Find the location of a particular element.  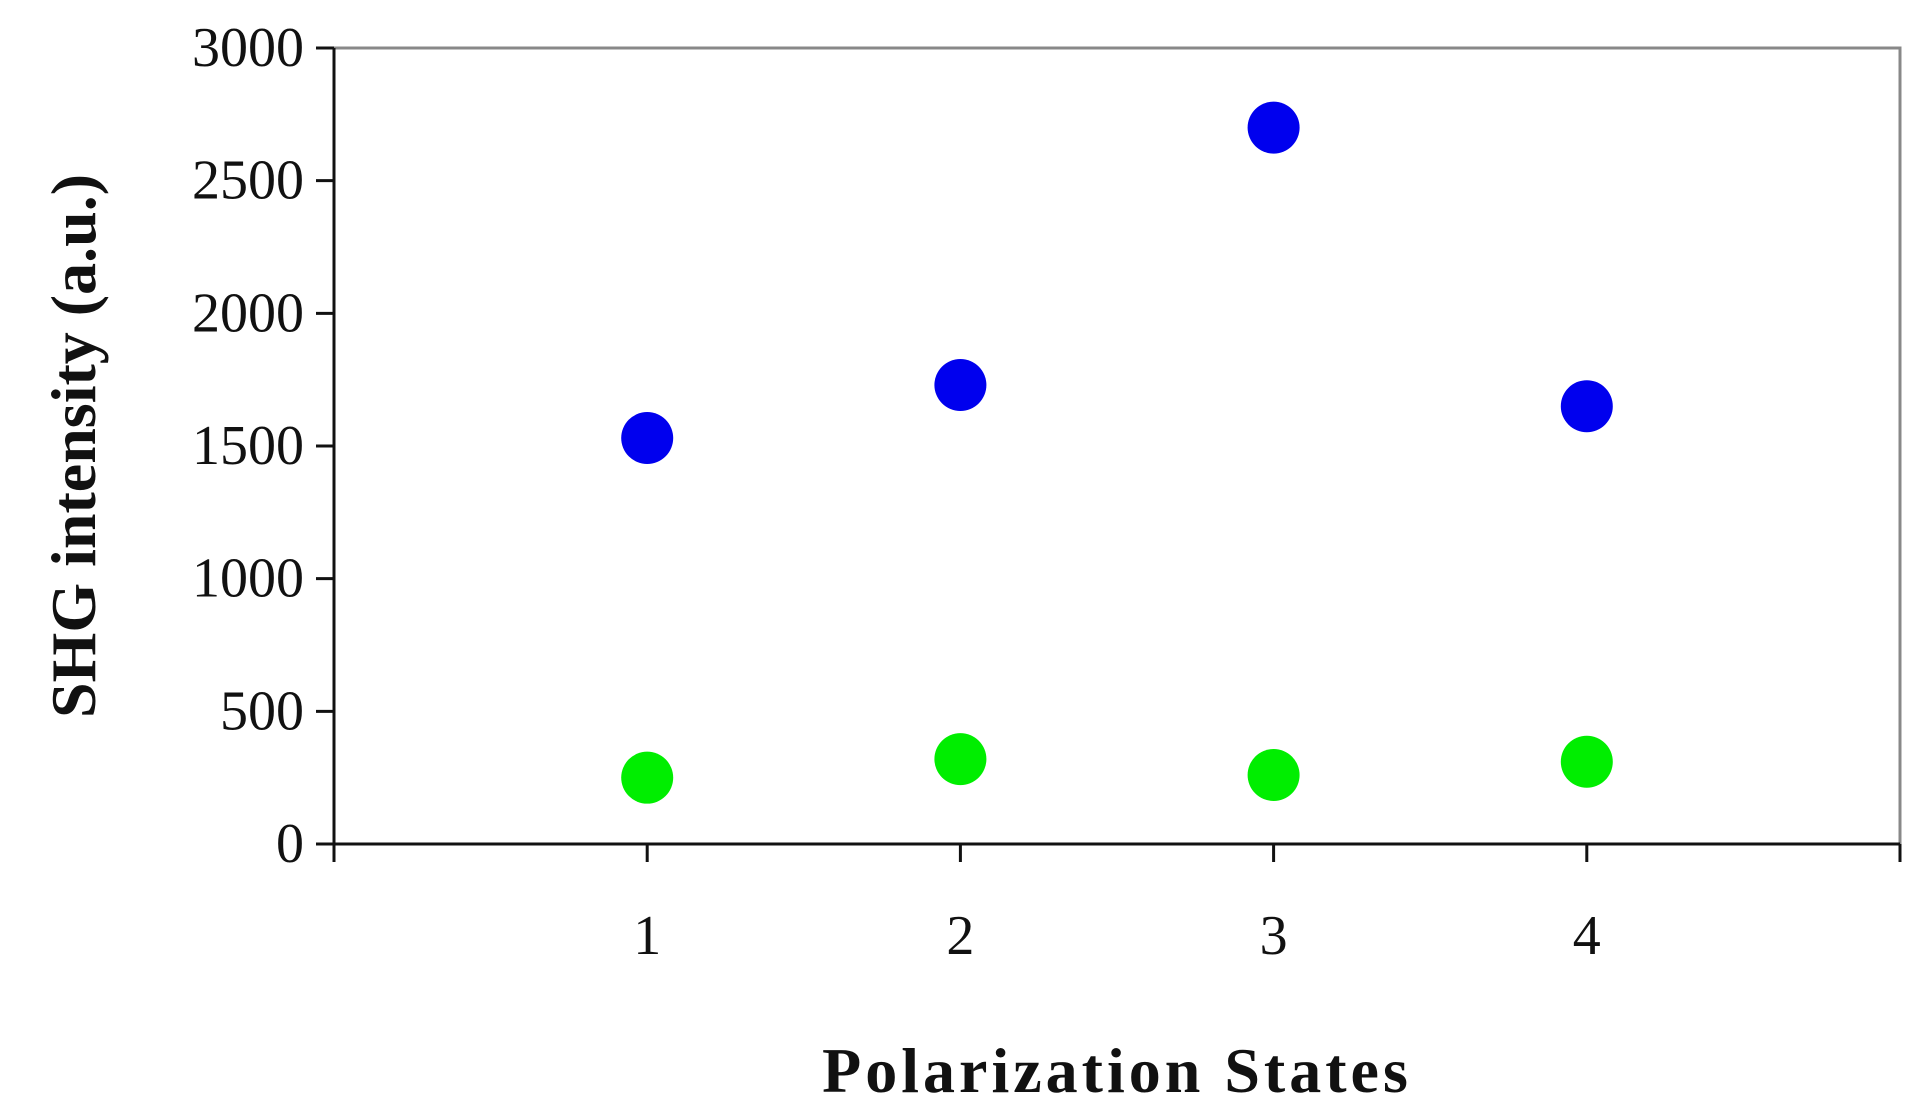

y-tick-label: 0 is located at coordinates (290, 844).